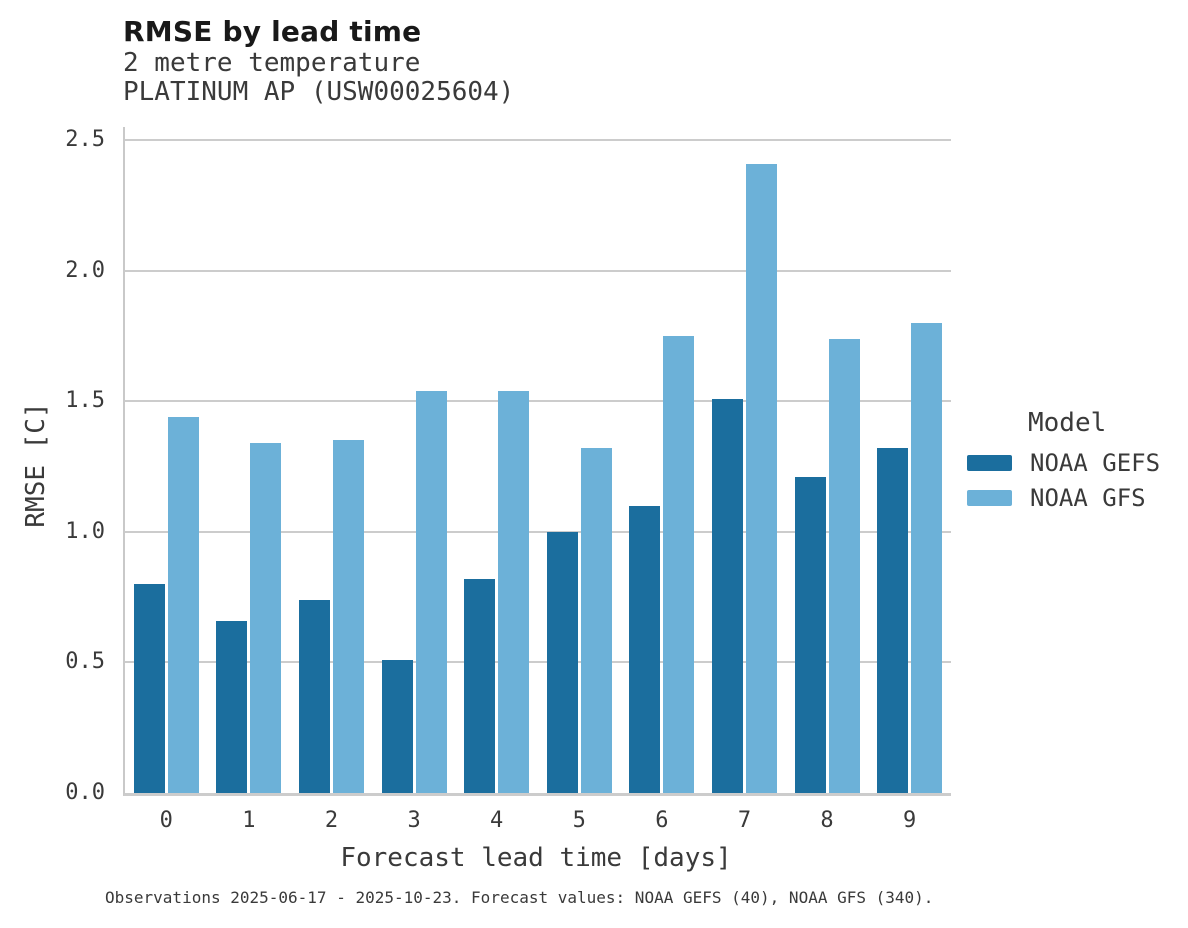 Image resolution: width=1188 pixels, height=928 pixels. I want to click on legend-title: Model, so click(1067, 423).